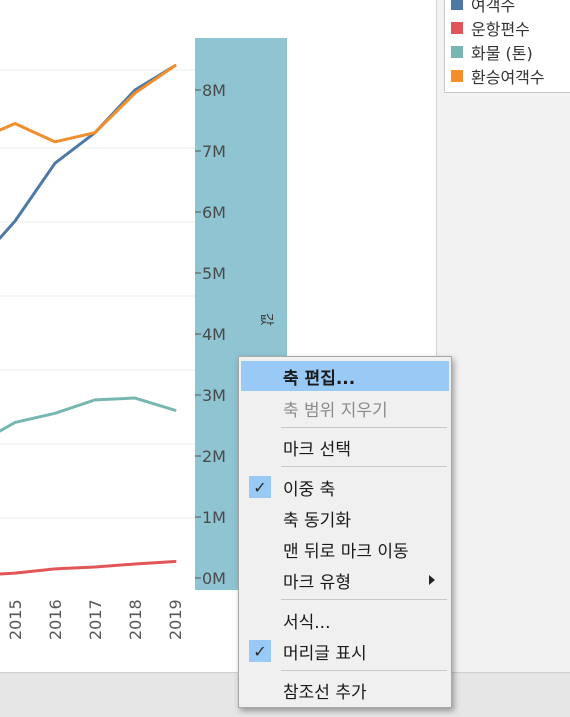 Image resolution: width=570 pixels, height=717 pixels. Describe the element at coordinates (317, 580) in the screenshot. I see `menu-item-label: 마크 유형` at that location.